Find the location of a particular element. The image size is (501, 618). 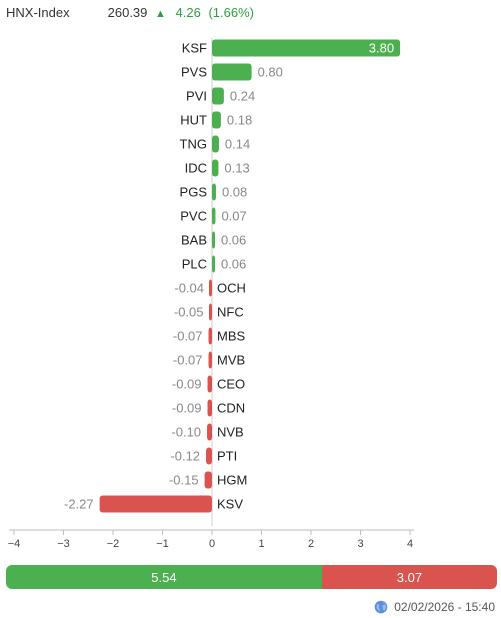

bar-IDC is located at coordinates (215, 168).